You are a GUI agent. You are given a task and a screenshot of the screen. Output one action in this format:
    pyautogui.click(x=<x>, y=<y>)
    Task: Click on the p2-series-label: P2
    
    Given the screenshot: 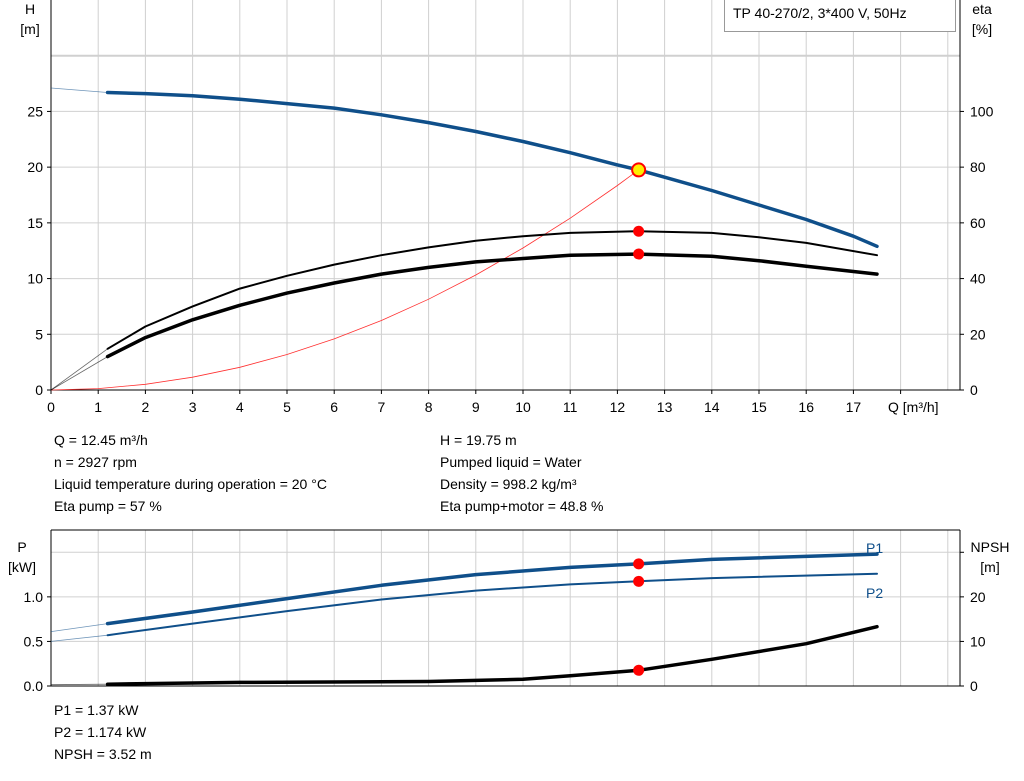 What is the action you would take?
    pyautogui.click(x=874, y=593)
    